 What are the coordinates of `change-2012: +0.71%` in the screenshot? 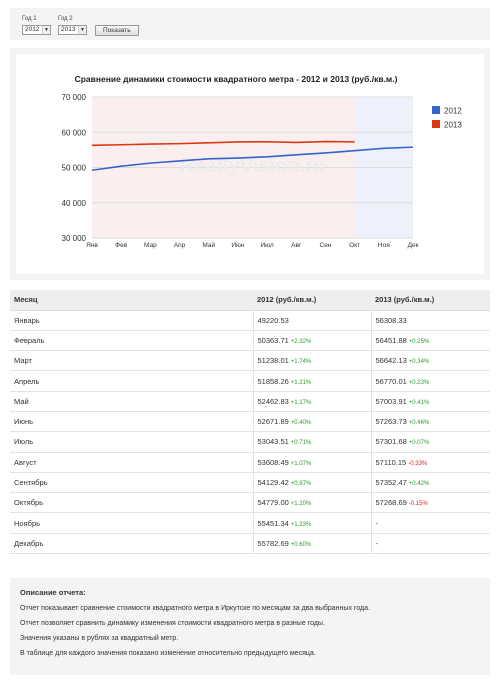 It's located at (301, 443).